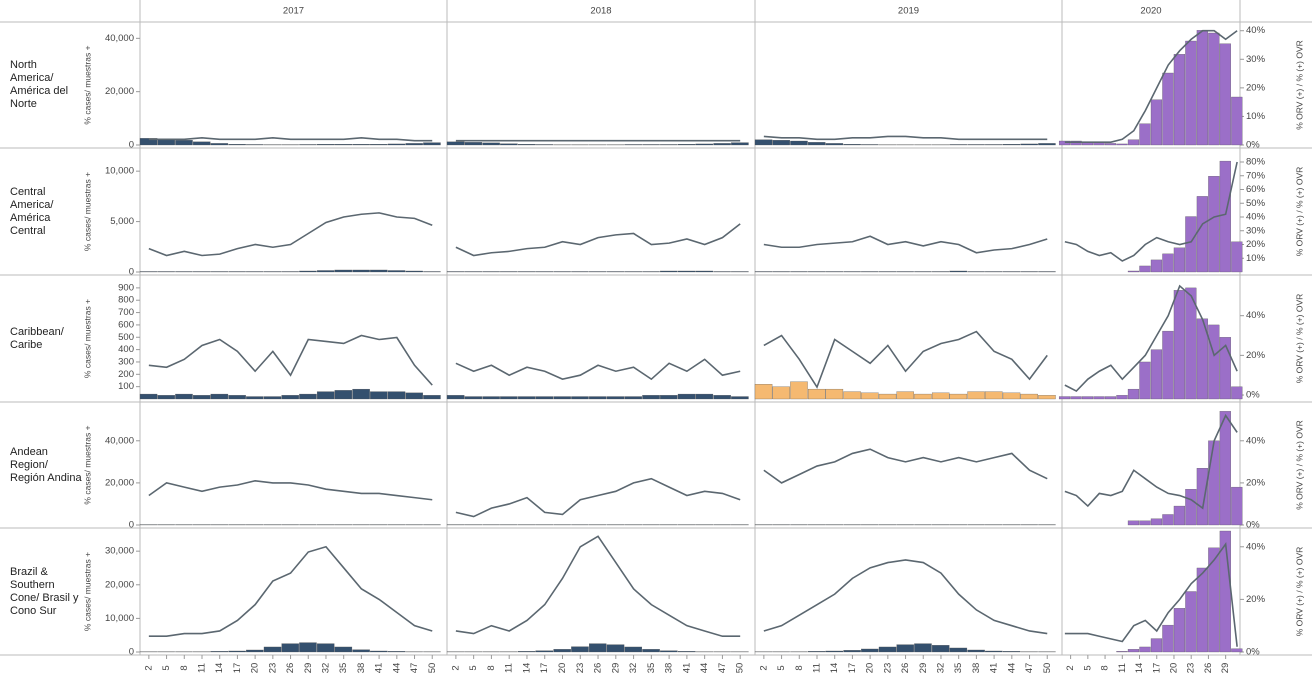 This screenshot has width=1312, height=680. I want to click on y-tick-label: 40,000, so click(119, 38).